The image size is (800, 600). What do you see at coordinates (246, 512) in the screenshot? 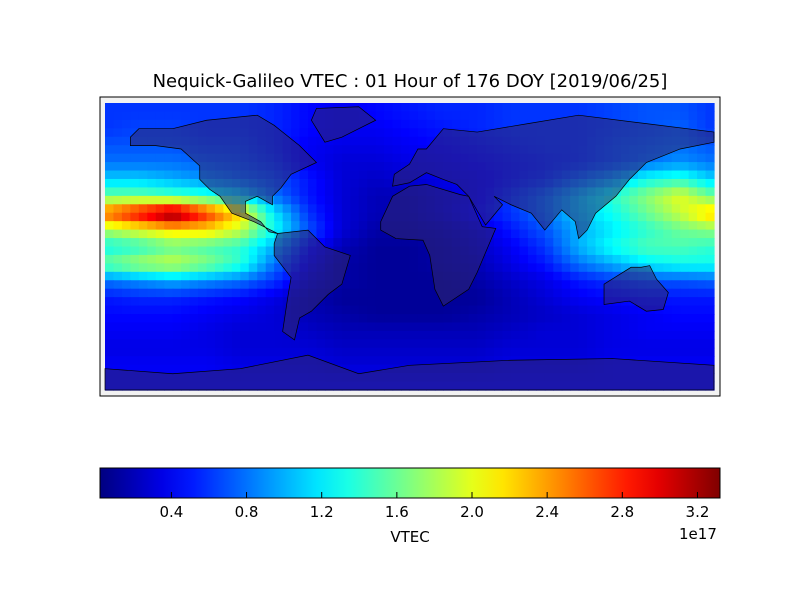
I see `colorbar-tick-label: 0.8` at bounding box center [246, 512].